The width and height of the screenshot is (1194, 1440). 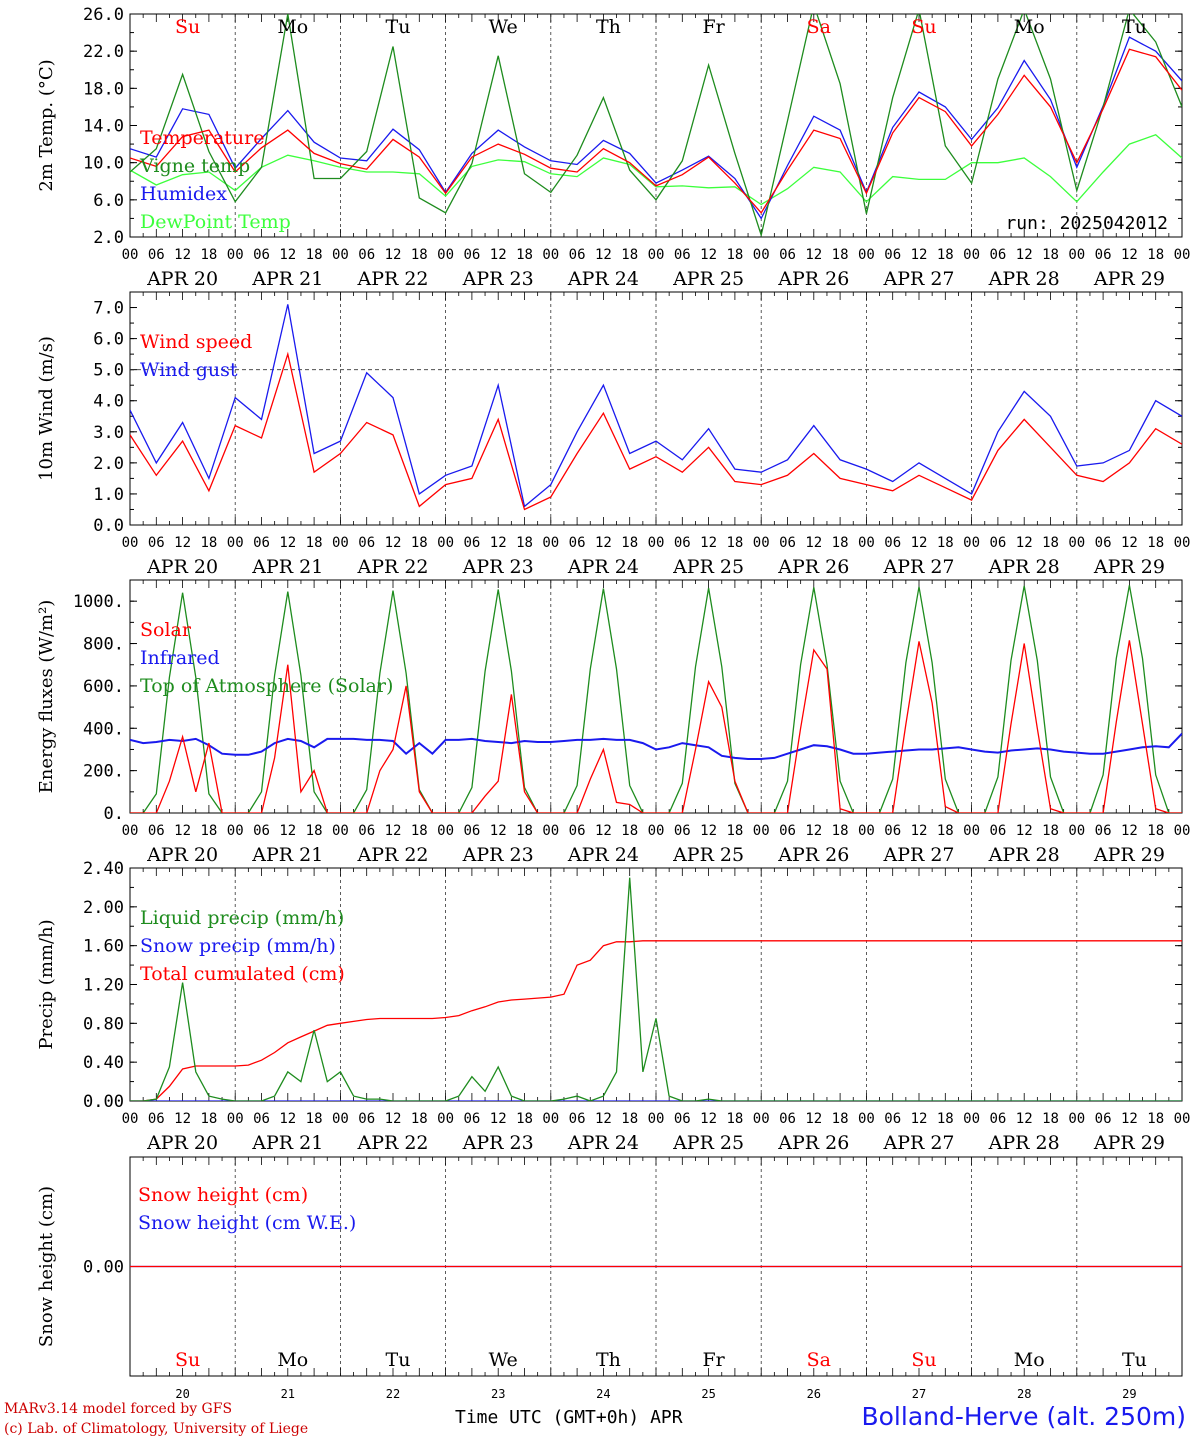 I want to click on y-tick-label: 10.0, so click(x=103, y=164).